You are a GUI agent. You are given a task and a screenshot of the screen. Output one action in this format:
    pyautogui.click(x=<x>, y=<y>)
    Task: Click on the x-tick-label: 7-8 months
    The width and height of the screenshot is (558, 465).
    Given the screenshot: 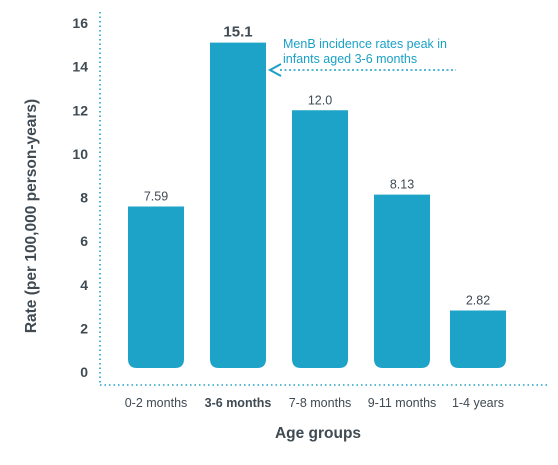 What is the action you would take?
    pyautogui.click(x=320, y=403)
    